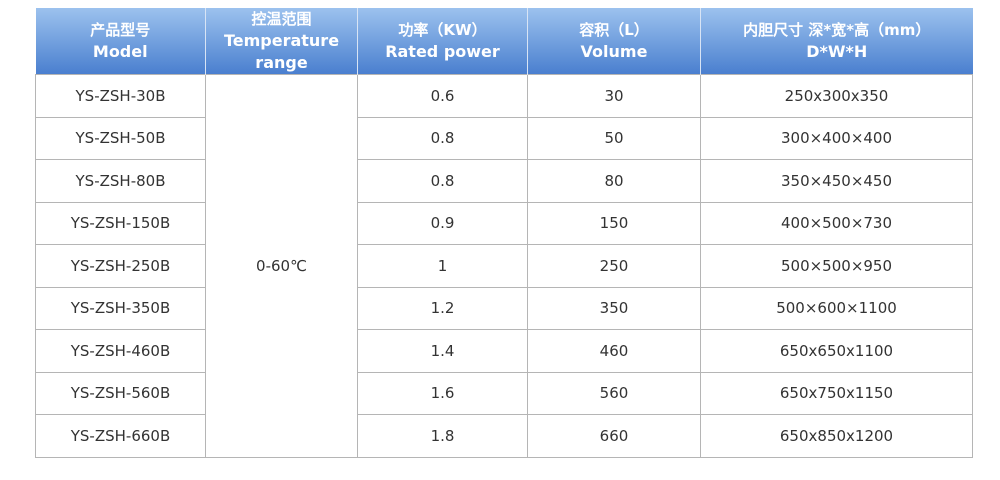  What do you see at coordinates (836, 308) in the screenshot?
I see `table-cell: 500×600×1100` at bounding box center [836, 308].